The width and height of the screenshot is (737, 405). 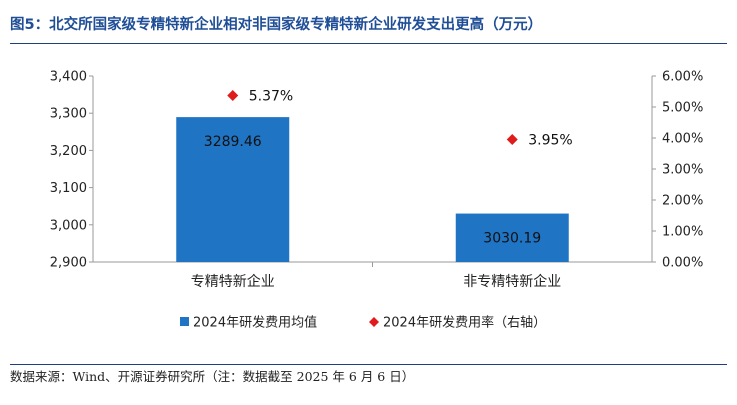 I want to click on left-axis-tick-label: 3,300, so click(x=68, y=114).